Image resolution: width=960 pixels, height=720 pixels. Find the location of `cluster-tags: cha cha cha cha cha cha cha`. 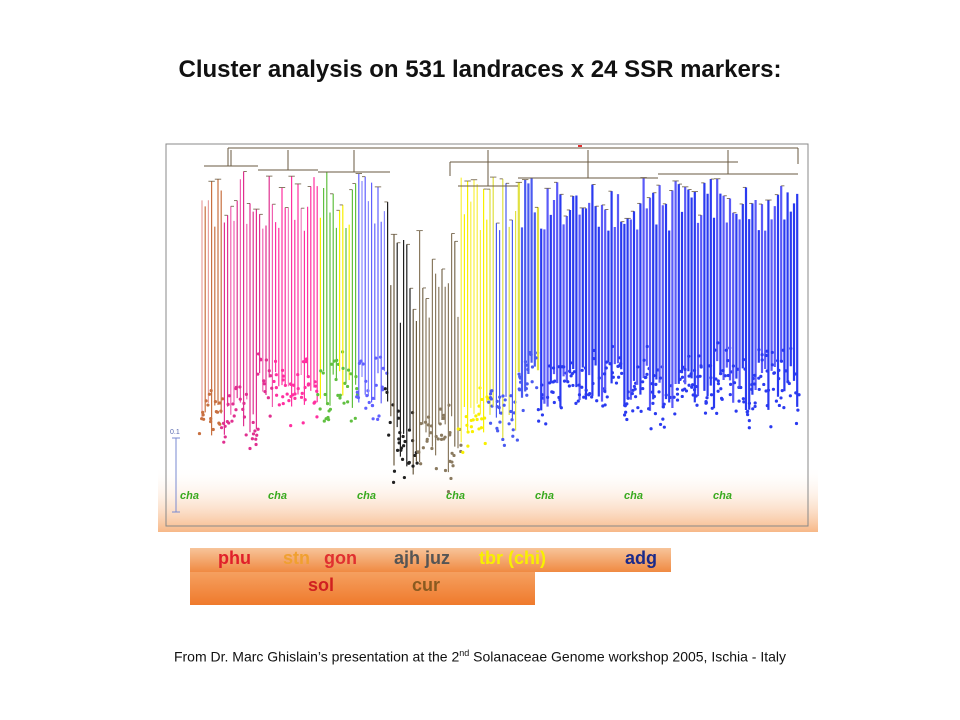

cluster-tags: cha cha cha cha cha cha cha is located at coordinates (456, 496).